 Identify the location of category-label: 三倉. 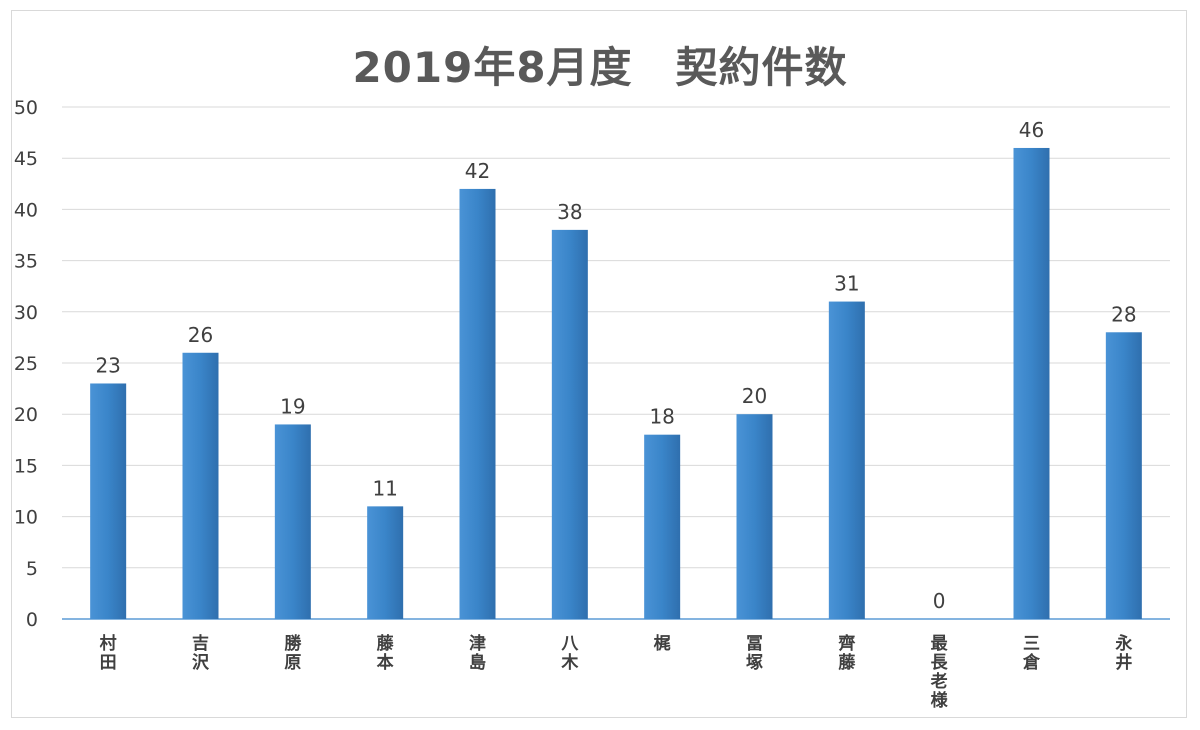
(1031, 653).